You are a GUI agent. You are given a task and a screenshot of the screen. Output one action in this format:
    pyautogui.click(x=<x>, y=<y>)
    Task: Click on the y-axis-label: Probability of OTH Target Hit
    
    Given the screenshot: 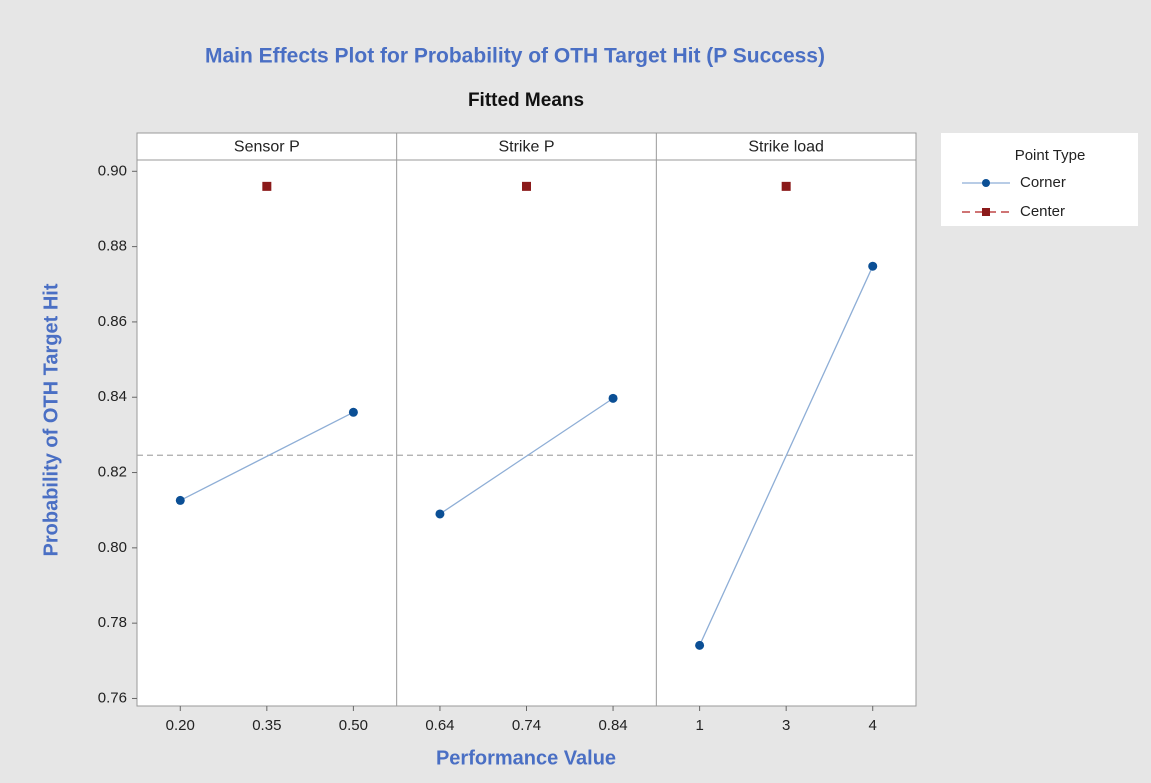 What is the action you would take?
    pyautogui.click(x=51, y=419)
    